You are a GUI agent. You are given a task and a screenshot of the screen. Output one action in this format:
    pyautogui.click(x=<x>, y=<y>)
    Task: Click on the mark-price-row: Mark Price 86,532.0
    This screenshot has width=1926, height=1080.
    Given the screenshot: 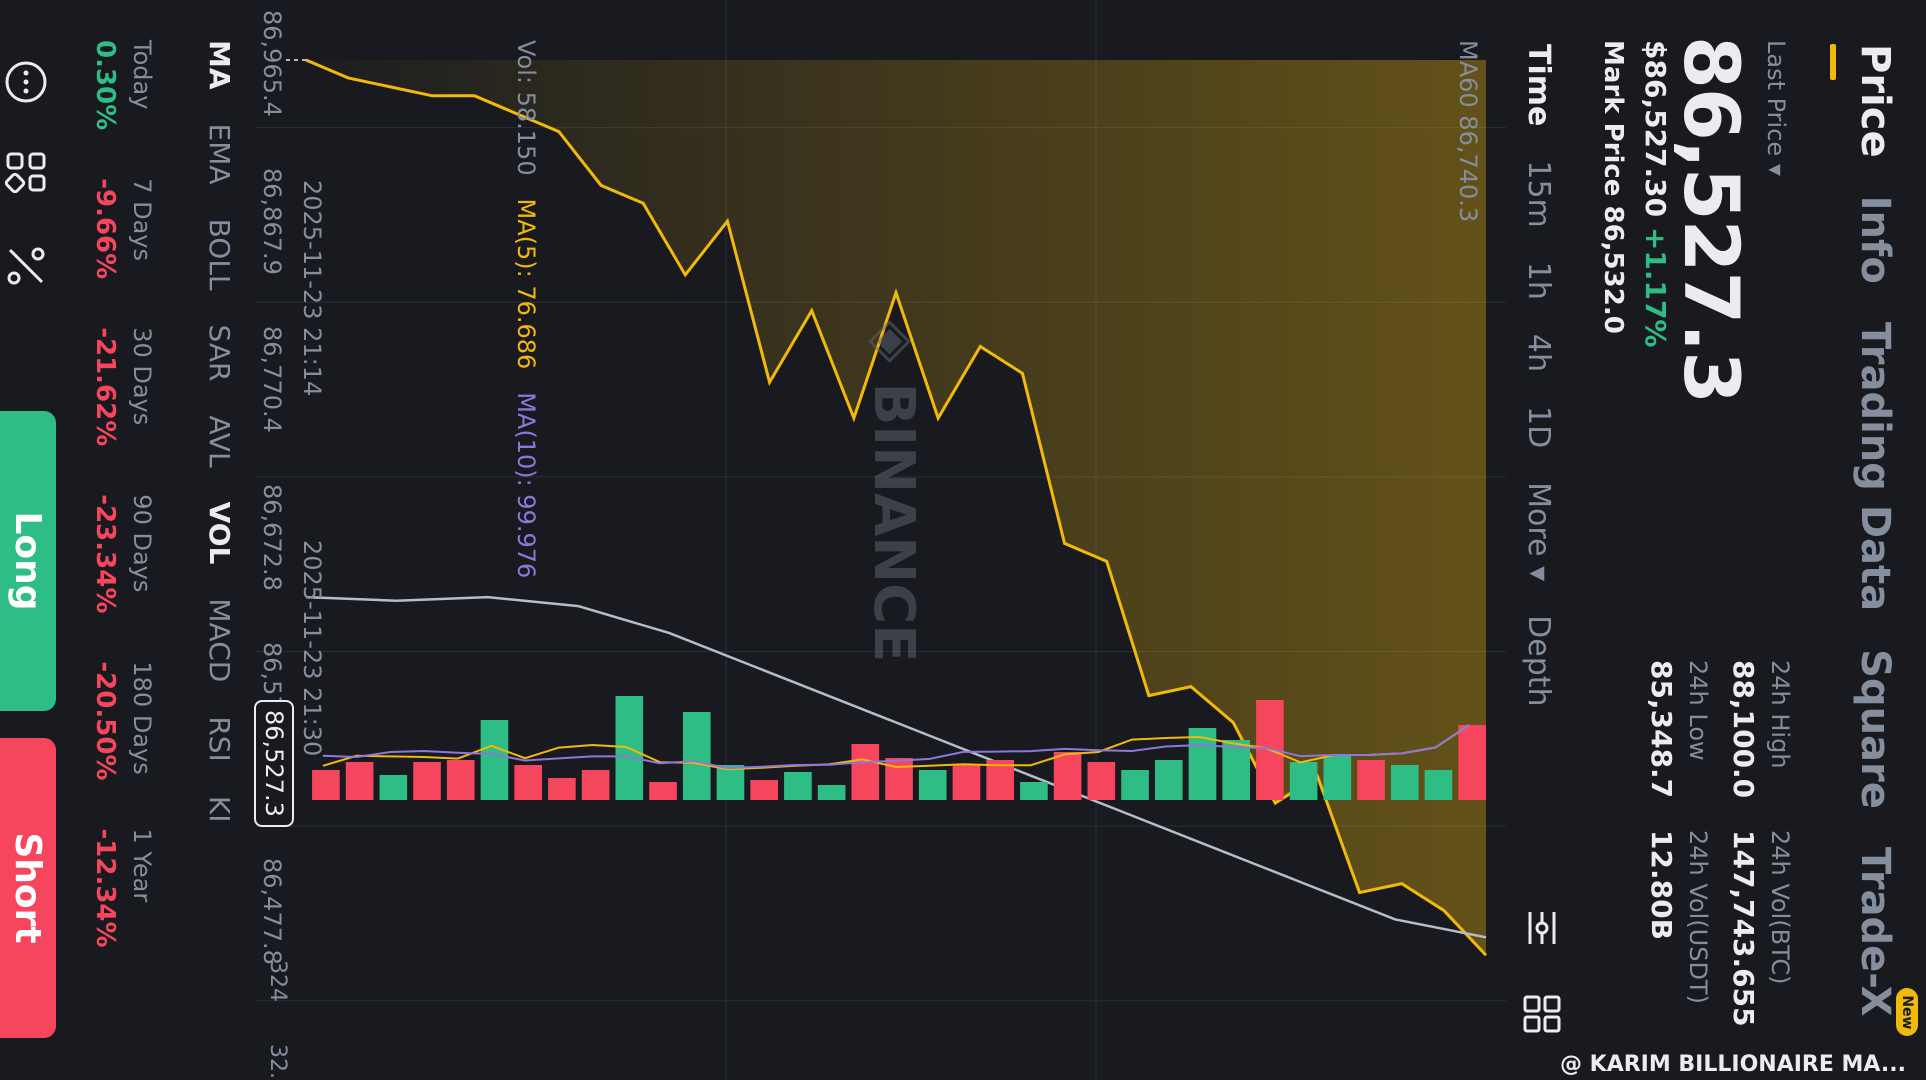 What is the action you would take?
    pyautogui.click(x=1613, y=187)
    